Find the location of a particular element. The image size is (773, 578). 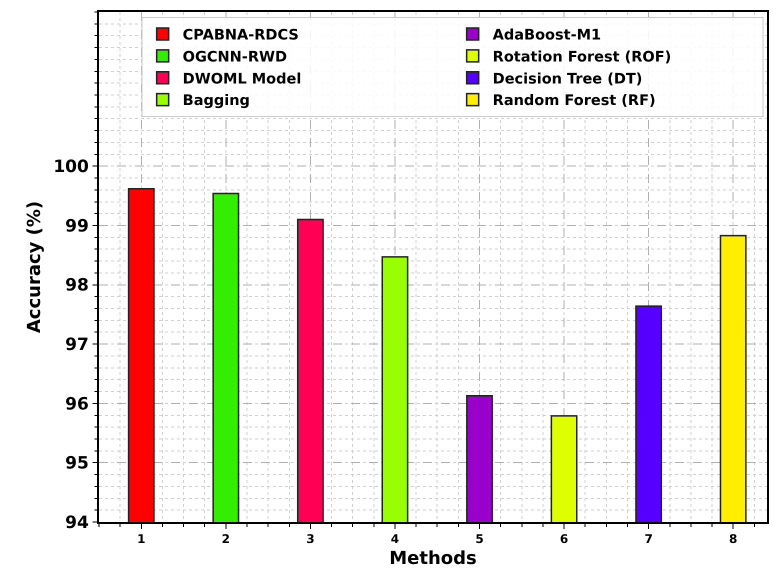

x-tick-label: 5 is located at coordinates (479, 539).